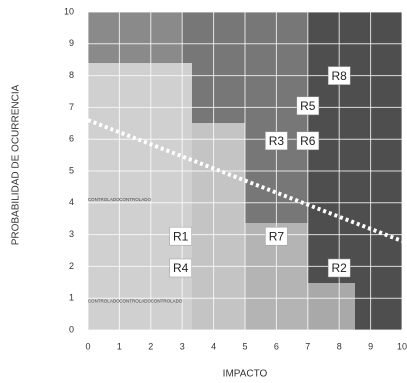 The height and width of the screenshot is (383, 407). I want to click on x-axis-title: IMPACTO, so click(245, 374).